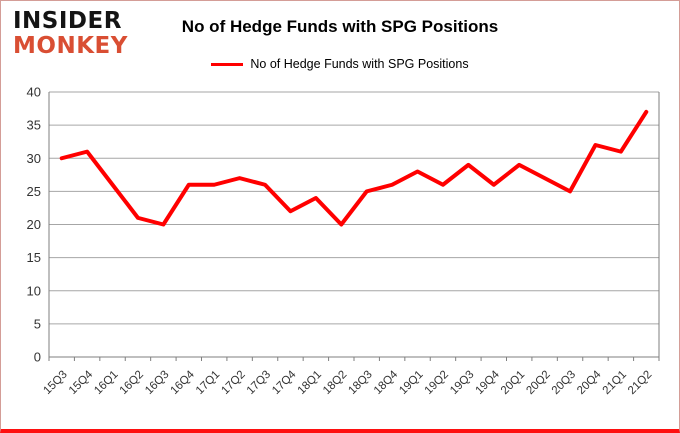 The width and height of the screenshot is (680, 433). Describe the element at coordinates (411, 383) in the screenshot. I see `x-axis-tick-label: 19Q1` at that location.